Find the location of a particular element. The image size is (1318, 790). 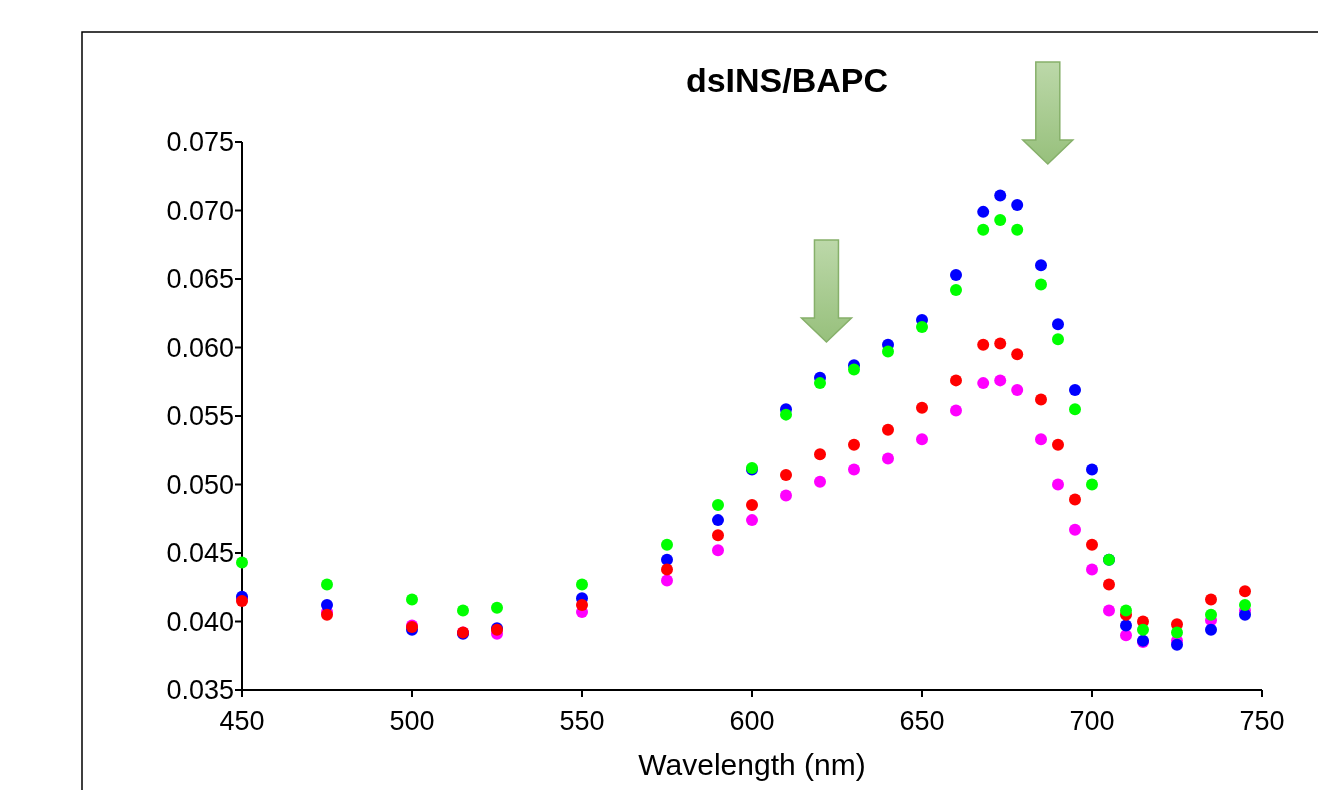

y-tick-label: 0.050 is located at coordinates (200, 484).